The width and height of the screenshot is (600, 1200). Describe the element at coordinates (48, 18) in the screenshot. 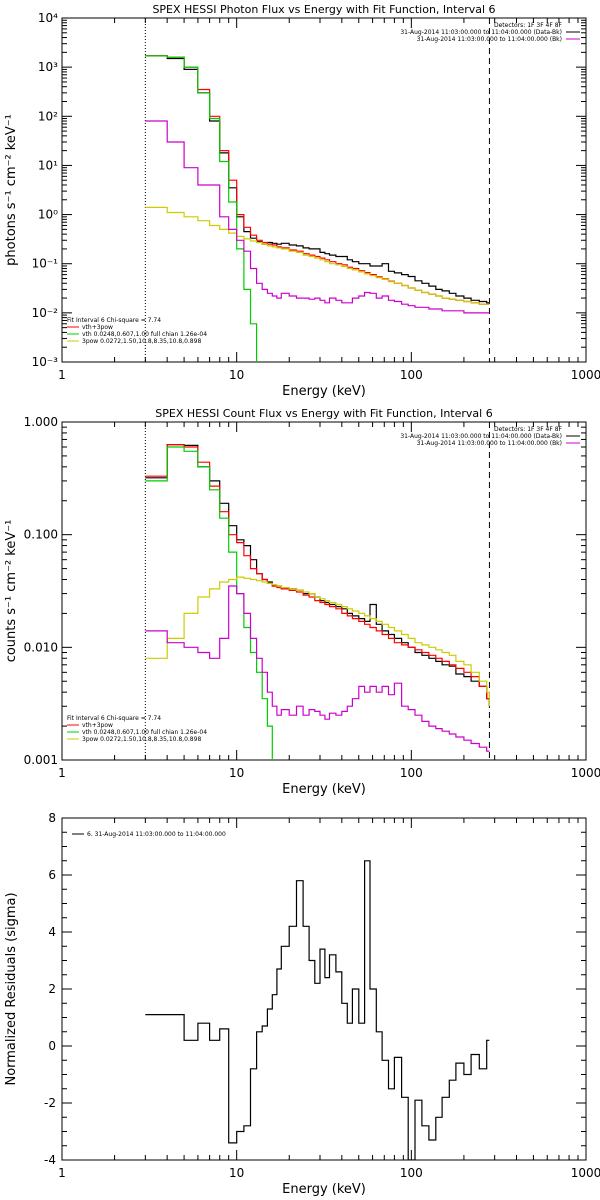

I see `y-tick-label: 10⁴` at that location.